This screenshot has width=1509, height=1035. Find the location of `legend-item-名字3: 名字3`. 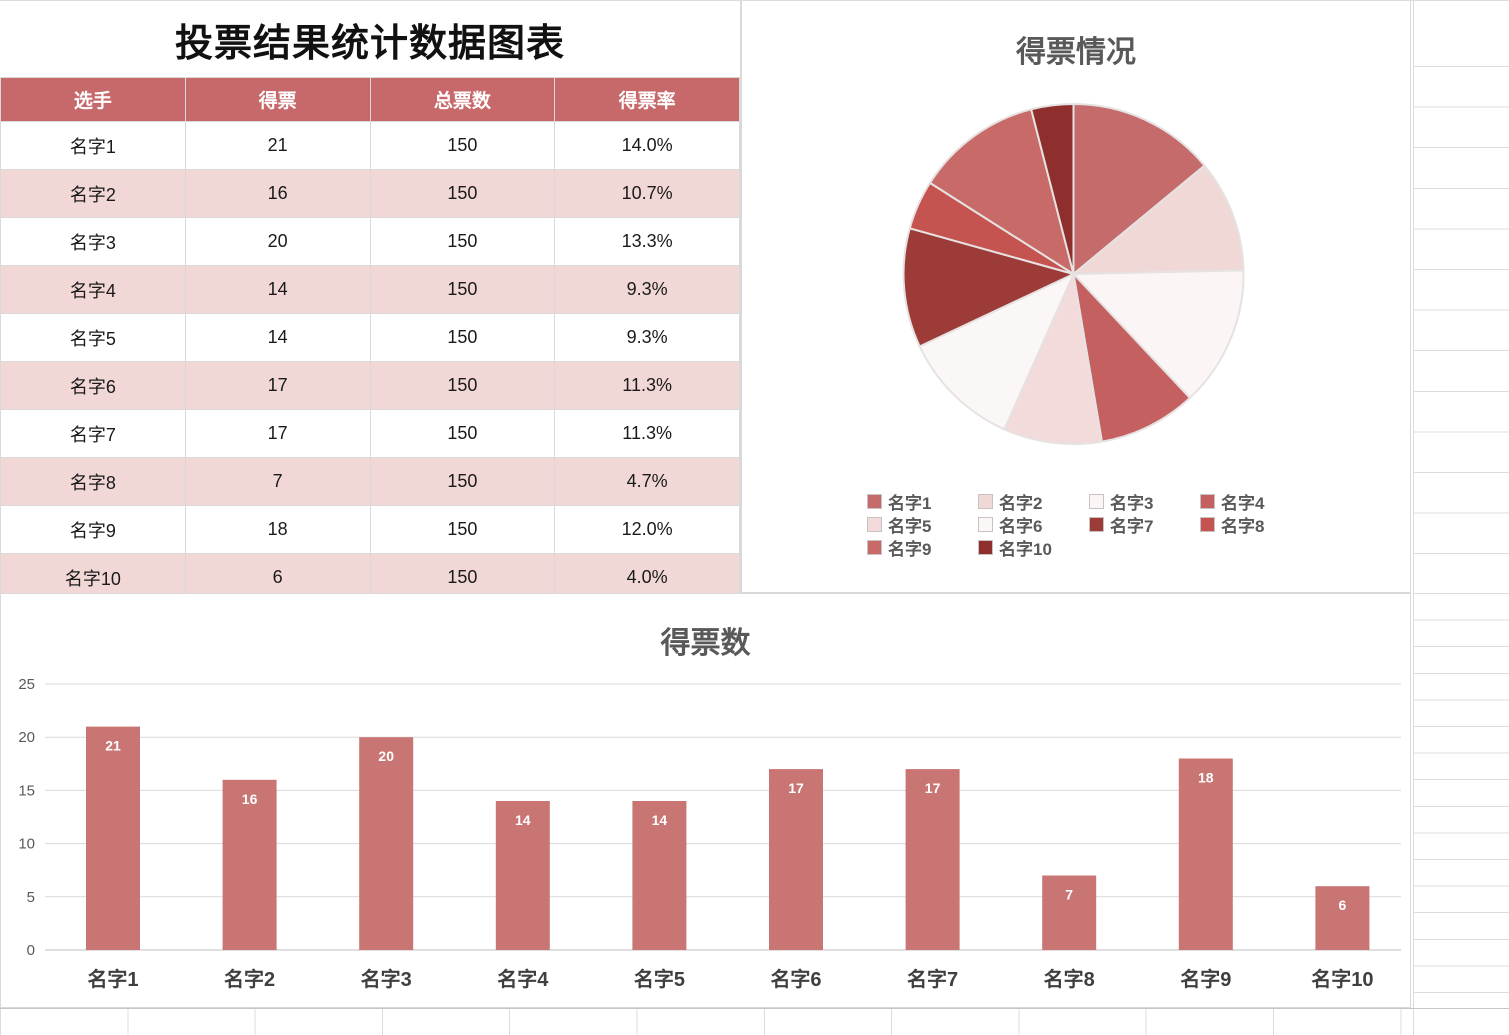

legend-item-名字3: 名字3 is located at coordinates (1144, 501).